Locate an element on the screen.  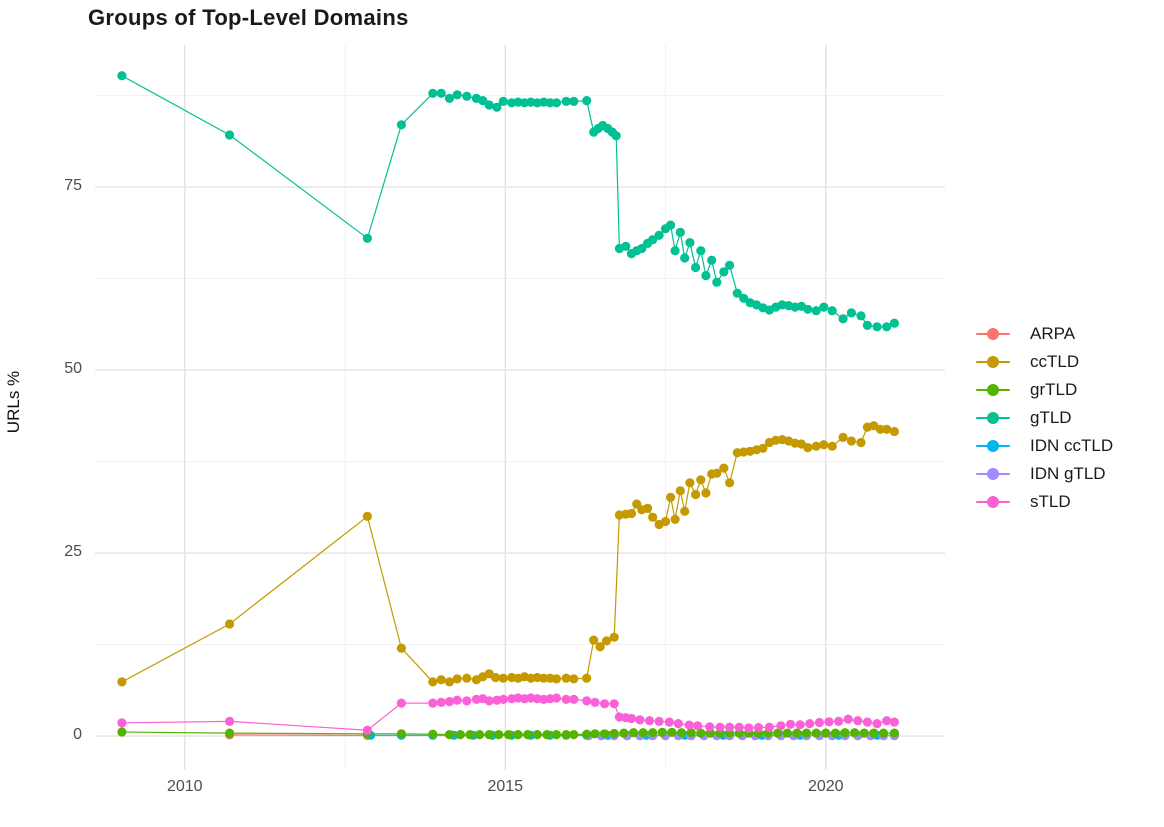
legend-item-cctld: ccTLD is located at coordinates (1044, 362).